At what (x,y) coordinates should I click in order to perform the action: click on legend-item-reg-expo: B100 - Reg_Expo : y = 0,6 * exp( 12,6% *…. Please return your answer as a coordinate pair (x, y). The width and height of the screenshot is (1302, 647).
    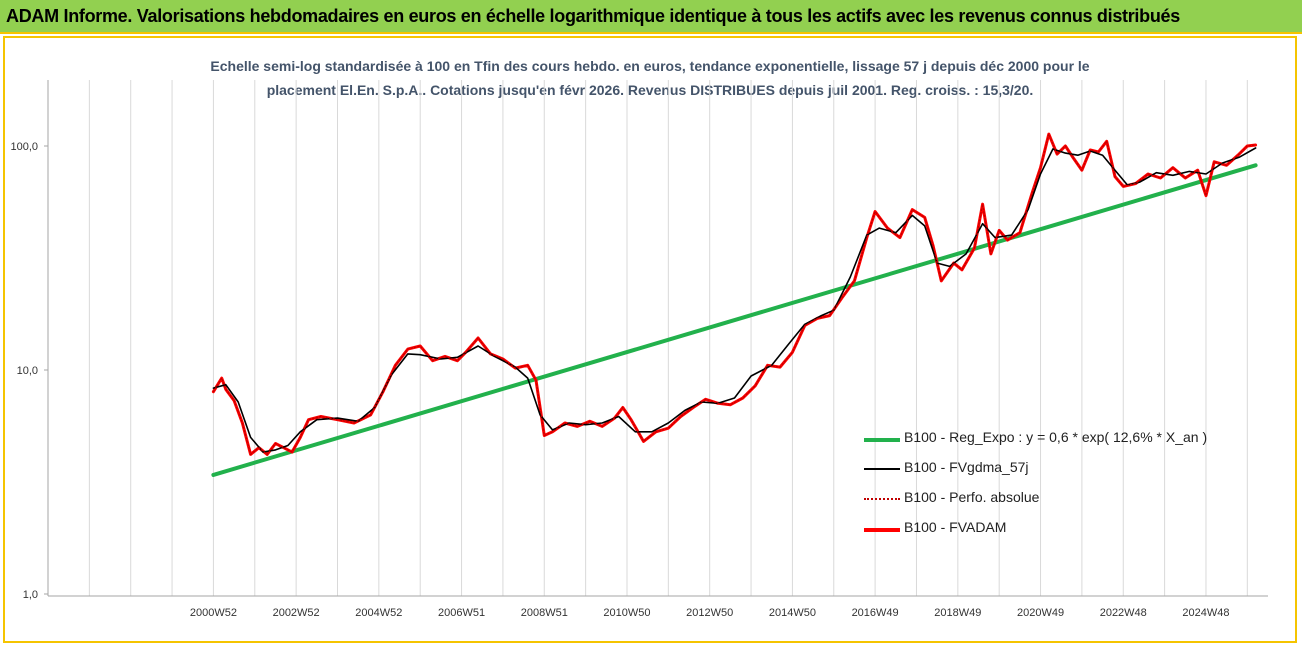
    Looking at the image, I should click on (1050, 443).